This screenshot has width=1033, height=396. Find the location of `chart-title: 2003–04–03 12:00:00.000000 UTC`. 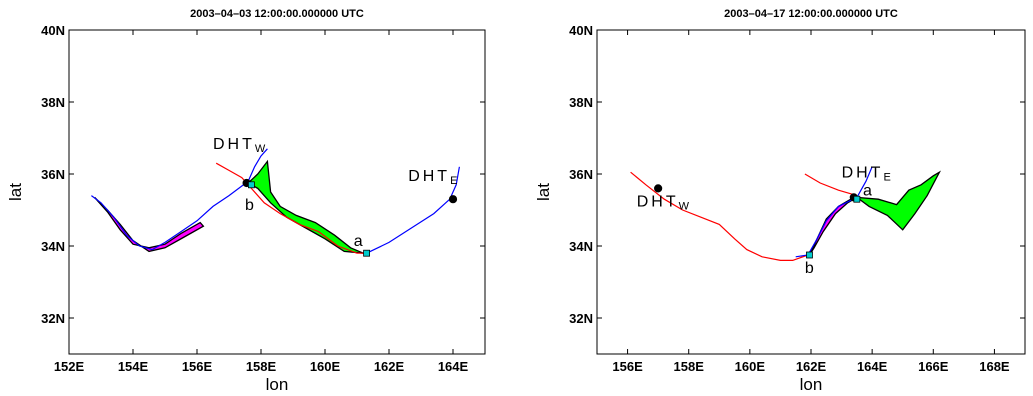

chart-title: 2003–04–03 12:00:00.000000 UTC is located at coordinates (277, 14).